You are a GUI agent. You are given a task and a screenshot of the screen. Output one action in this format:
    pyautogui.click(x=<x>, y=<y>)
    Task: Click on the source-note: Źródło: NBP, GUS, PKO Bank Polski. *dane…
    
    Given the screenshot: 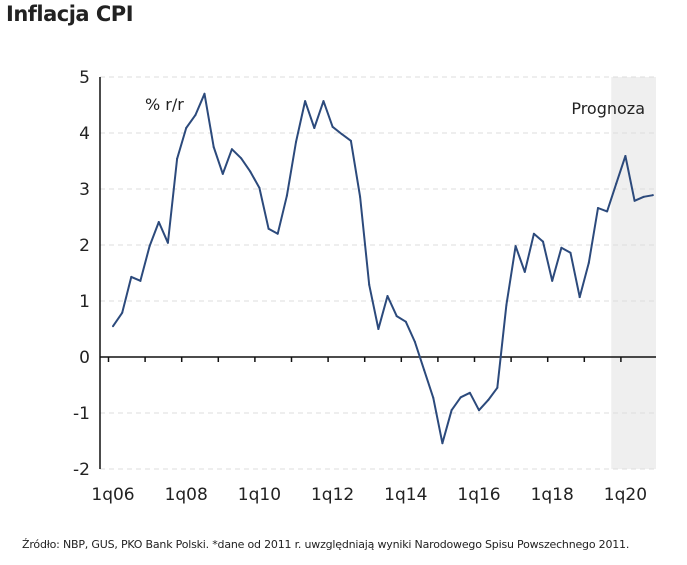 What is the action you would take?
    pyautogui.click(x=326, y=544)
    